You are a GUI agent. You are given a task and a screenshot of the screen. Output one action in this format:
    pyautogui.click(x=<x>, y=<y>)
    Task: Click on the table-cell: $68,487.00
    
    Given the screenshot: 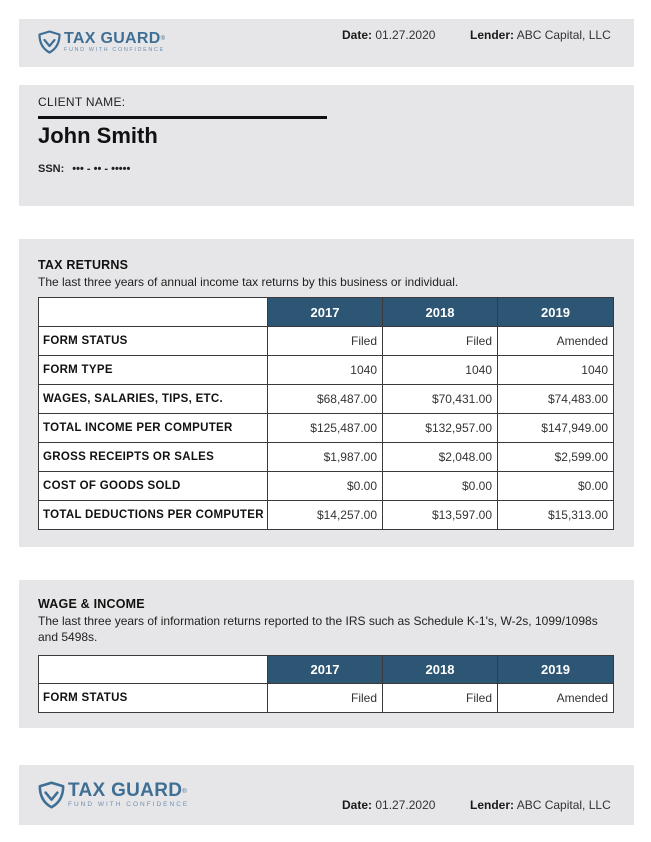 What is the action you would take?
    pyautogui.click(x=325, y=399)
    